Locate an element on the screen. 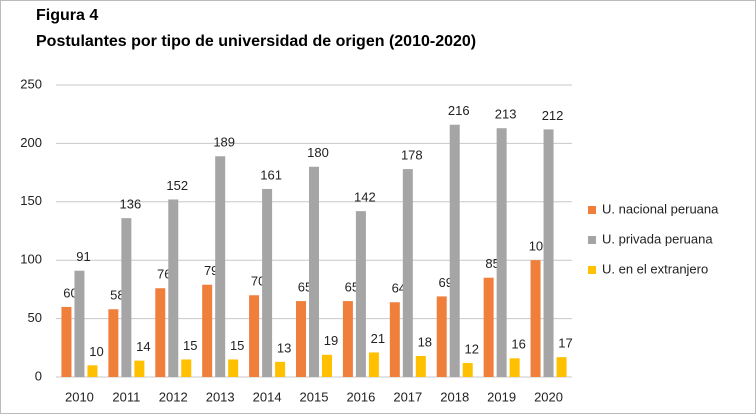 This screenshot has width=756, height=419. data-label: 213 is located at coordinates (506, 114).